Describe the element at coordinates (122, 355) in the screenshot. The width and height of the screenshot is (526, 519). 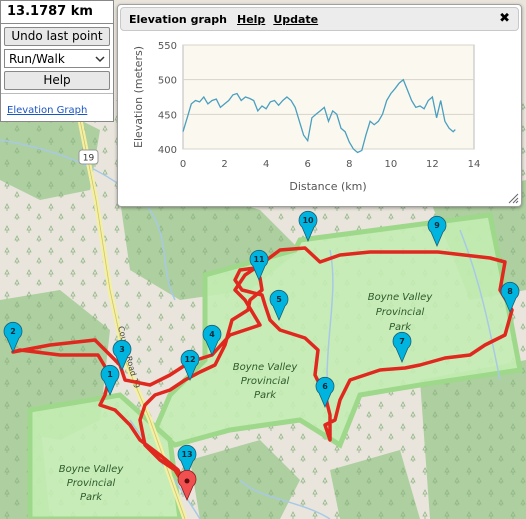
I see `route-marker-3: 3` at that location.